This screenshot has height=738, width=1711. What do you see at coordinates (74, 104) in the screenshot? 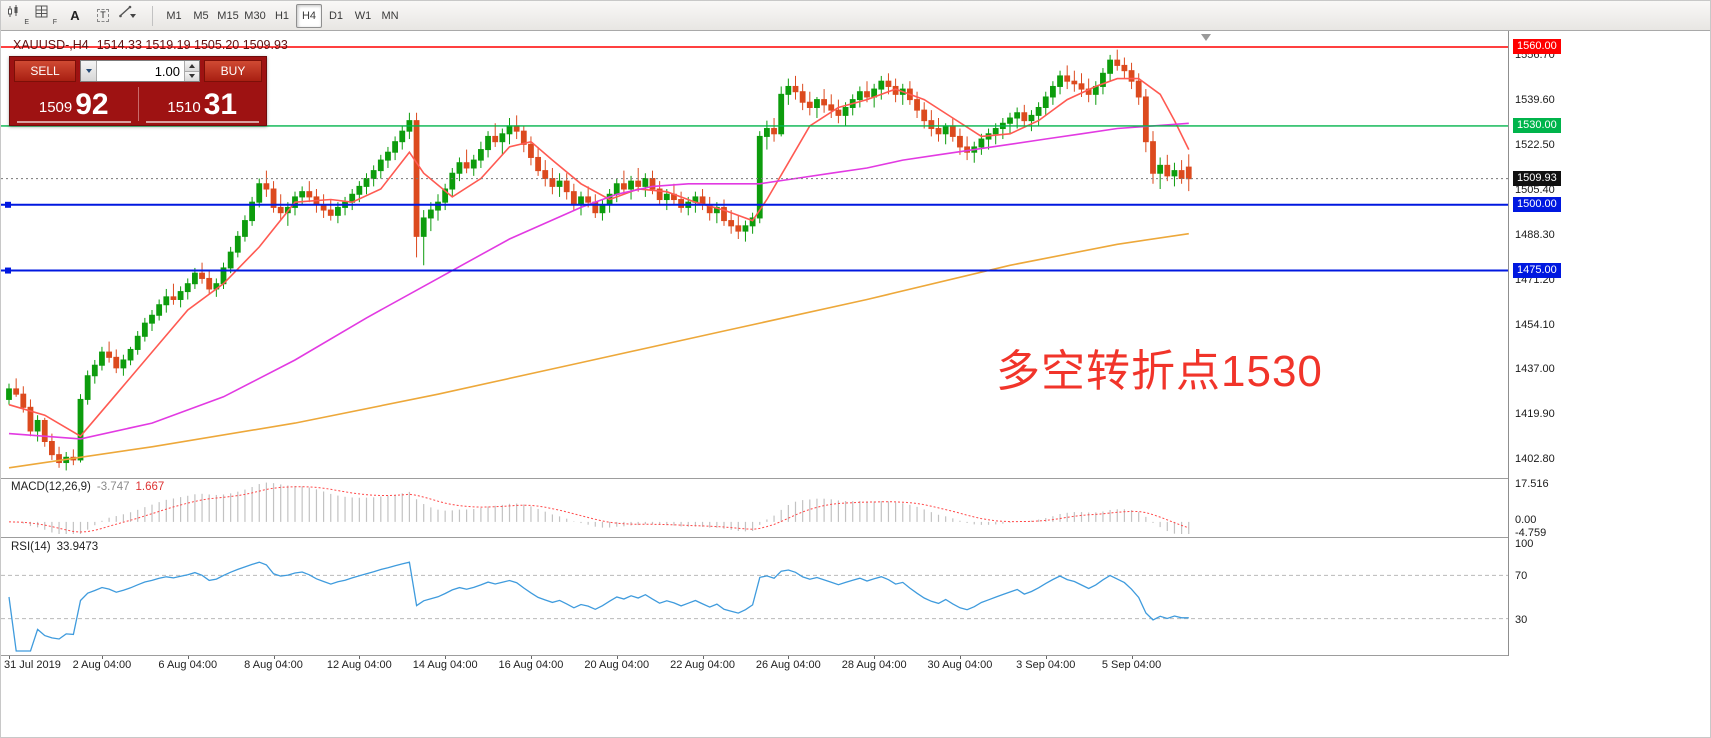
I see `sell-price-display: 1509 92` at bounding box center [74, 104].